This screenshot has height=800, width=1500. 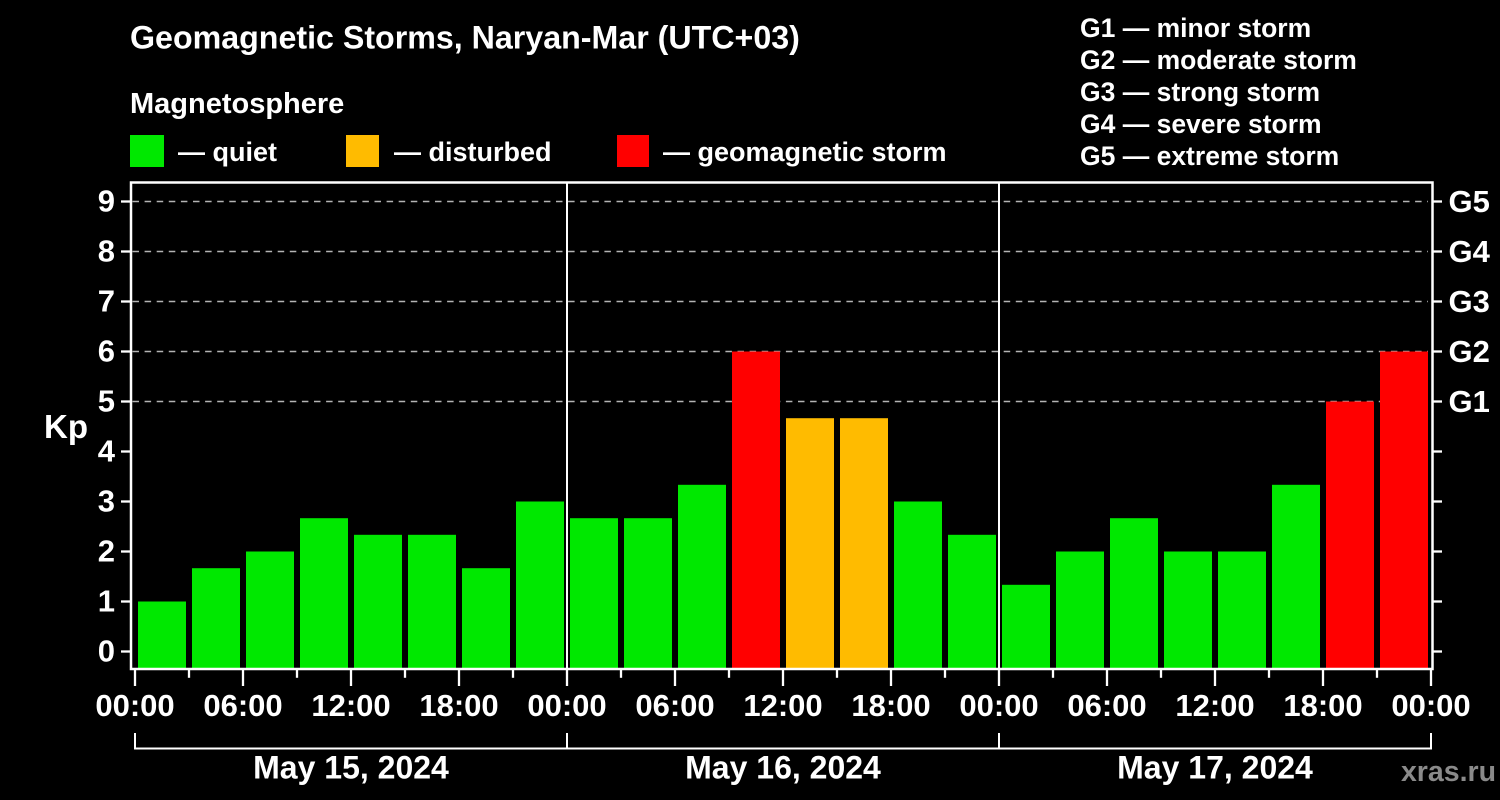 I want to click on svg-text: G4, so click(x=1470, y=251).